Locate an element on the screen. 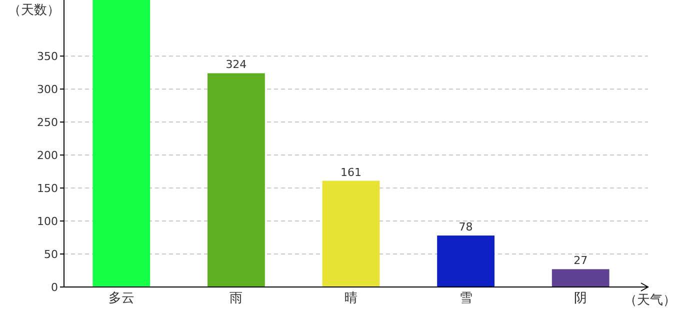 This screenshot has height=320, width=680. x-tick-label: 多云 is located at coordinates (121, 298).